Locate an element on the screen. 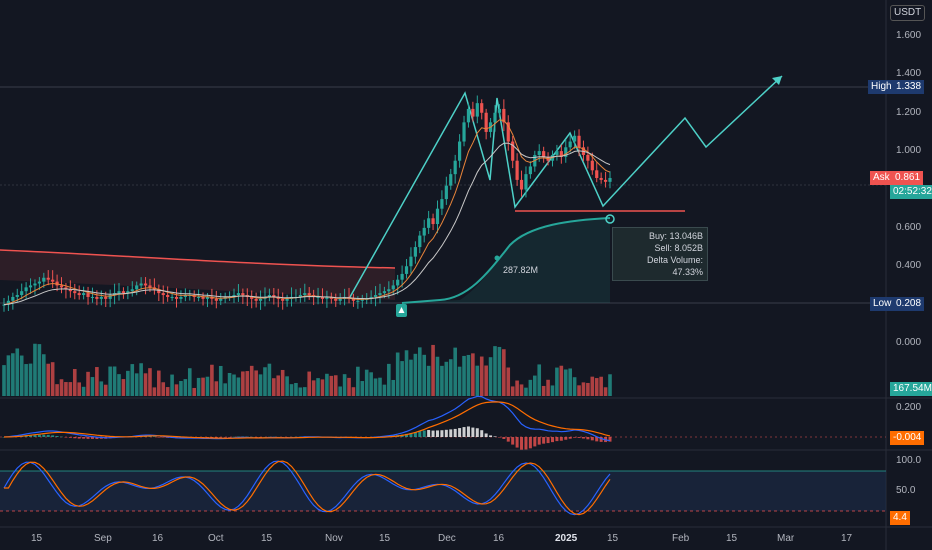 This screenshot has height=550, width=932. time-tick-label: Sep is located at coordinates (103, 538).